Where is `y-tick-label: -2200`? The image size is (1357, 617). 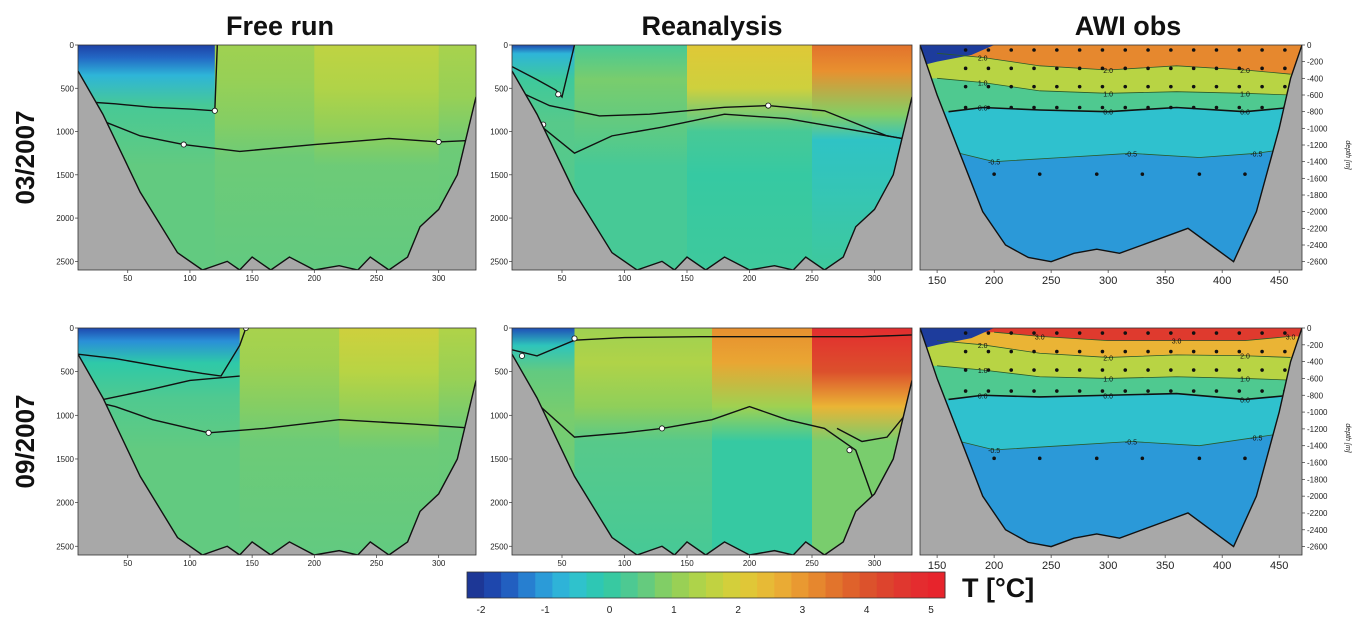
y-tick-label: -2200 is located at coordinates (1317, 513).